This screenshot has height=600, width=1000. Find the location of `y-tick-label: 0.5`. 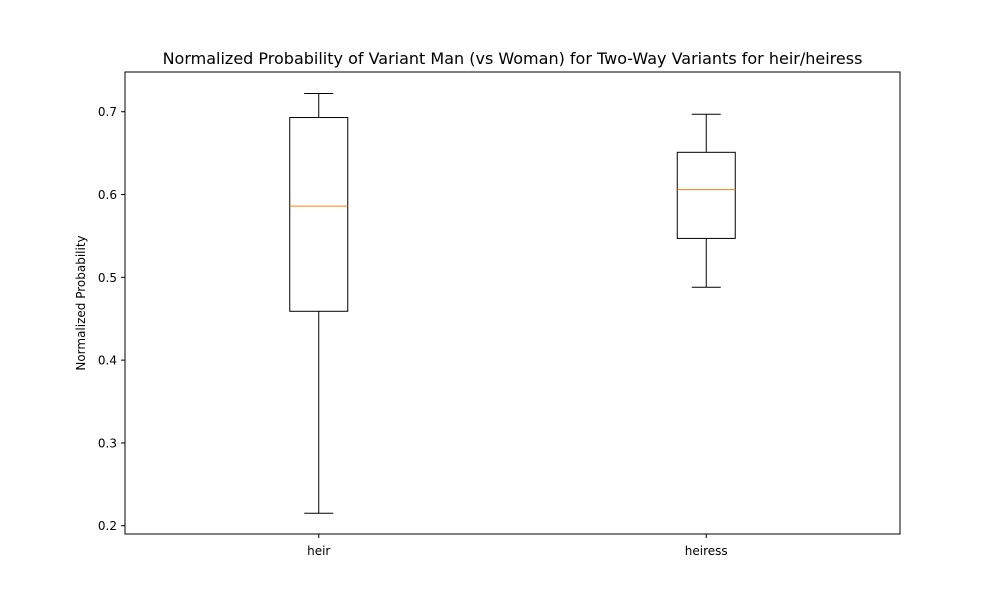

y-tick-label: 0.5 is located at coordinates (107, 278).